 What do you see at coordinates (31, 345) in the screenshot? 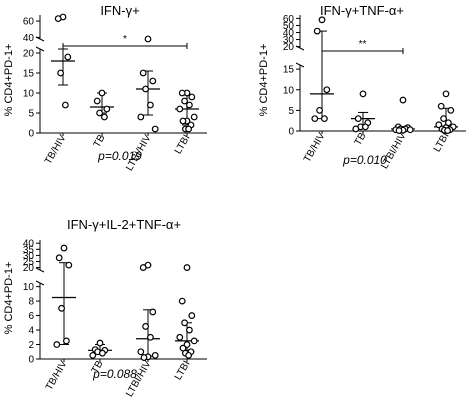
I see `y-tick-label: 2` at bounding box center [31, 345].